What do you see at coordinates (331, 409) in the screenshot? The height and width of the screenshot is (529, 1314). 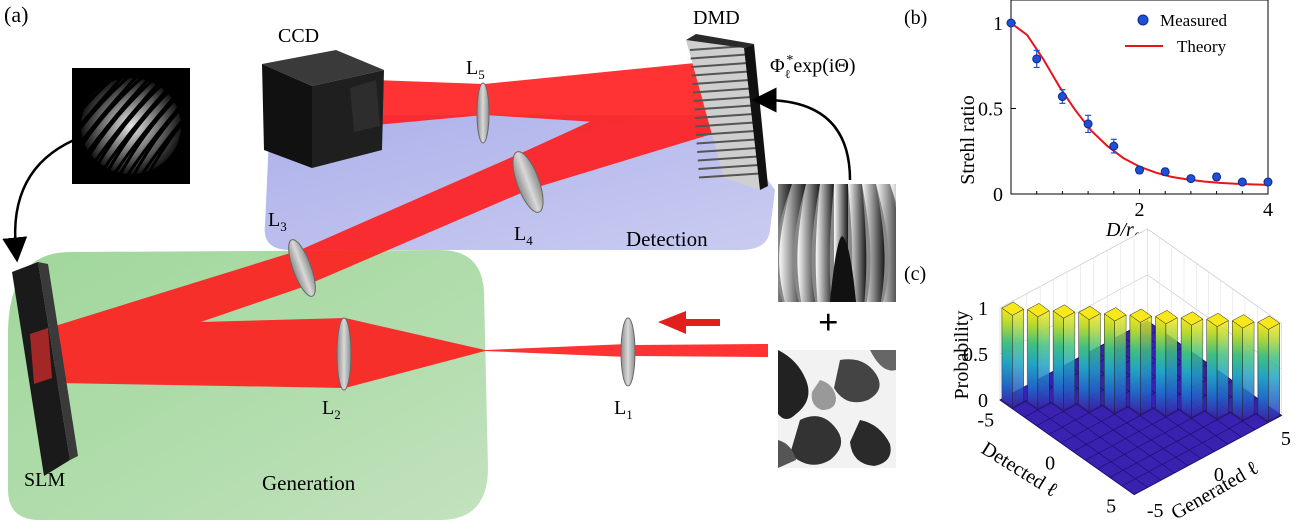 I see `lens-l2-label: L2` at bounding box center [331, 409].